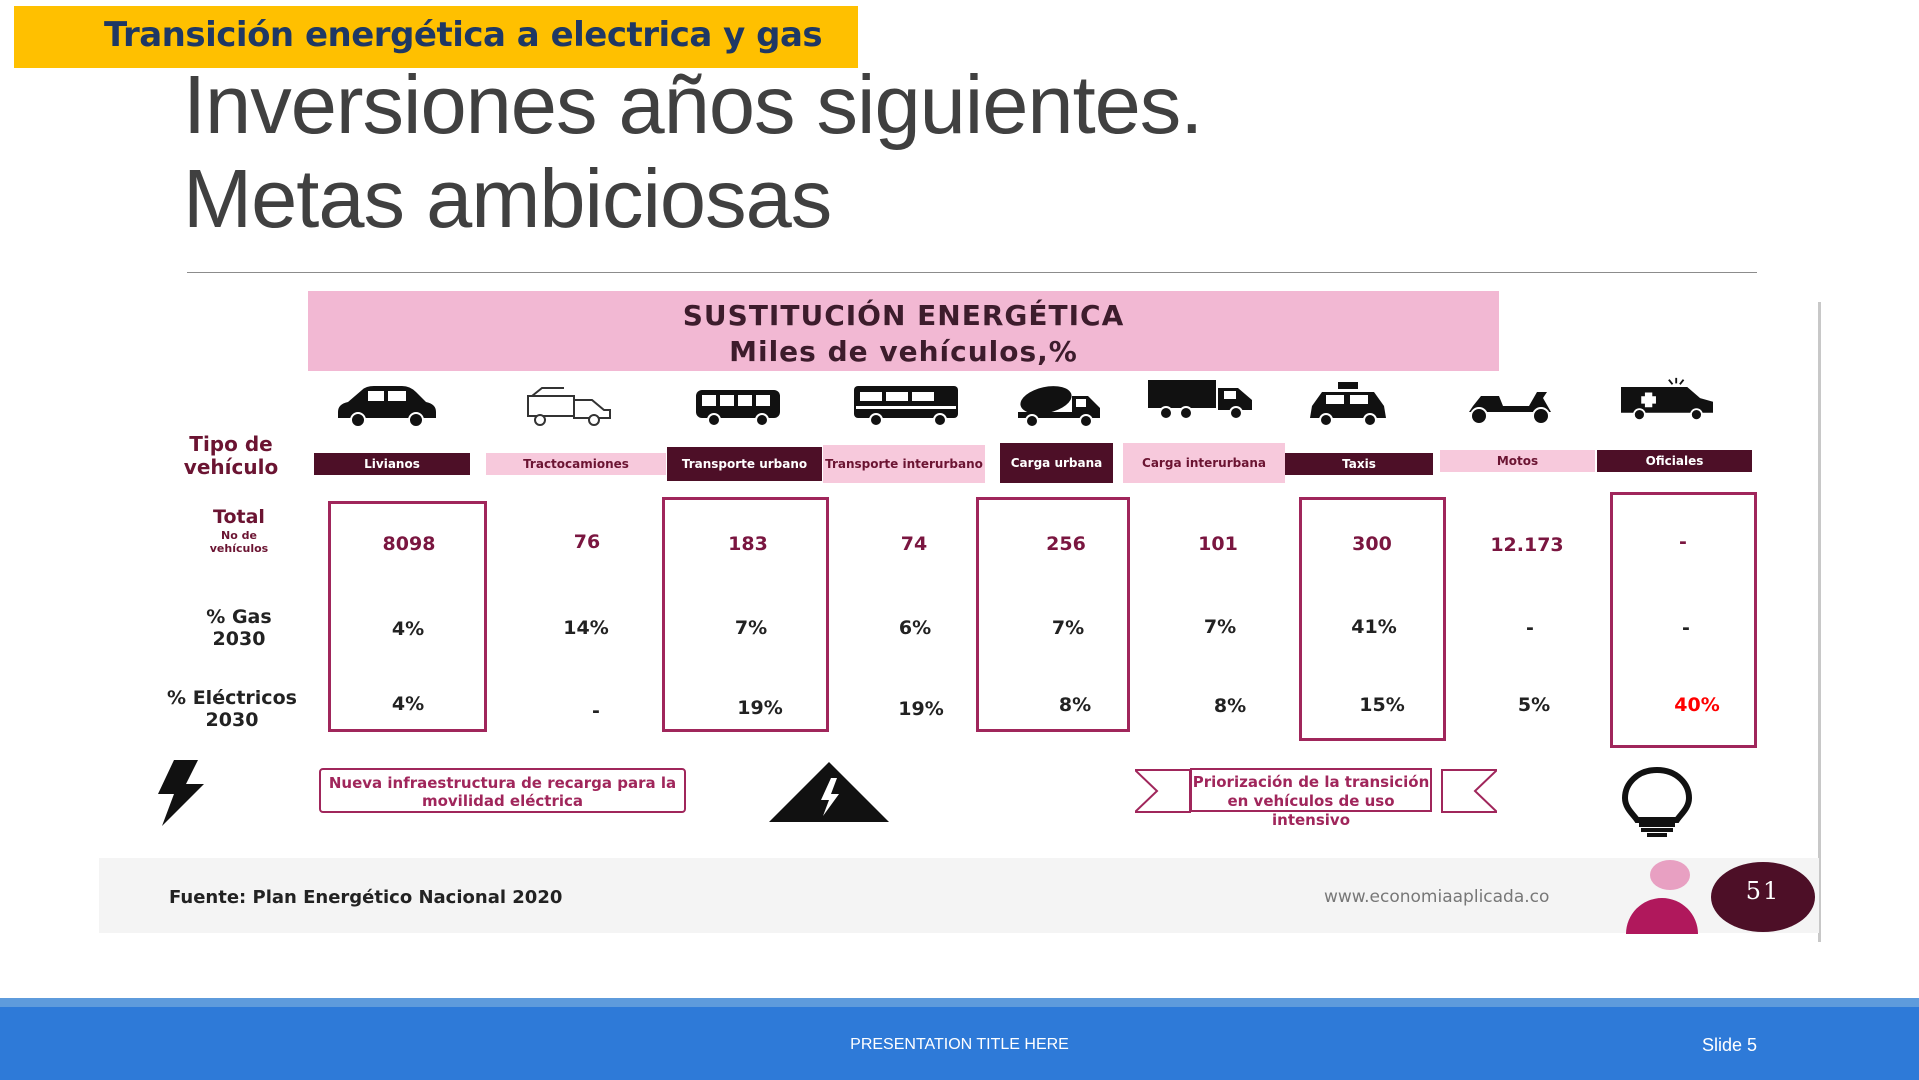 The image size is (1919, 1080). Describe the element at coordinates (972, 272) in the screenshot. I see `title-divider` at that location.